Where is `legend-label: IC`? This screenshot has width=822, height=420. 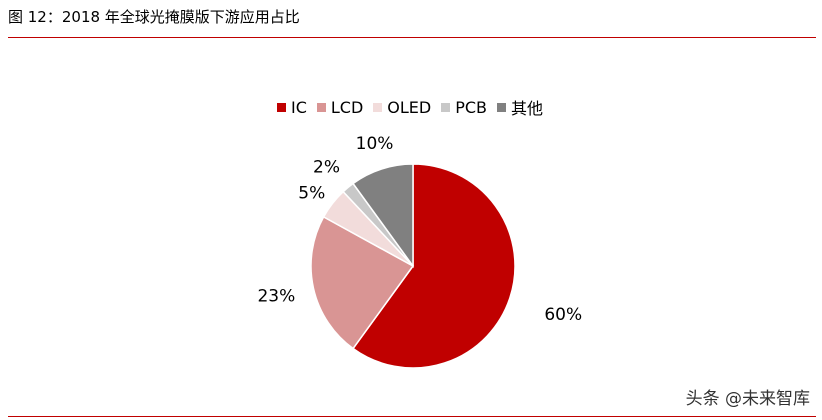
legend-label: IC is located at coordinates (299, 107).